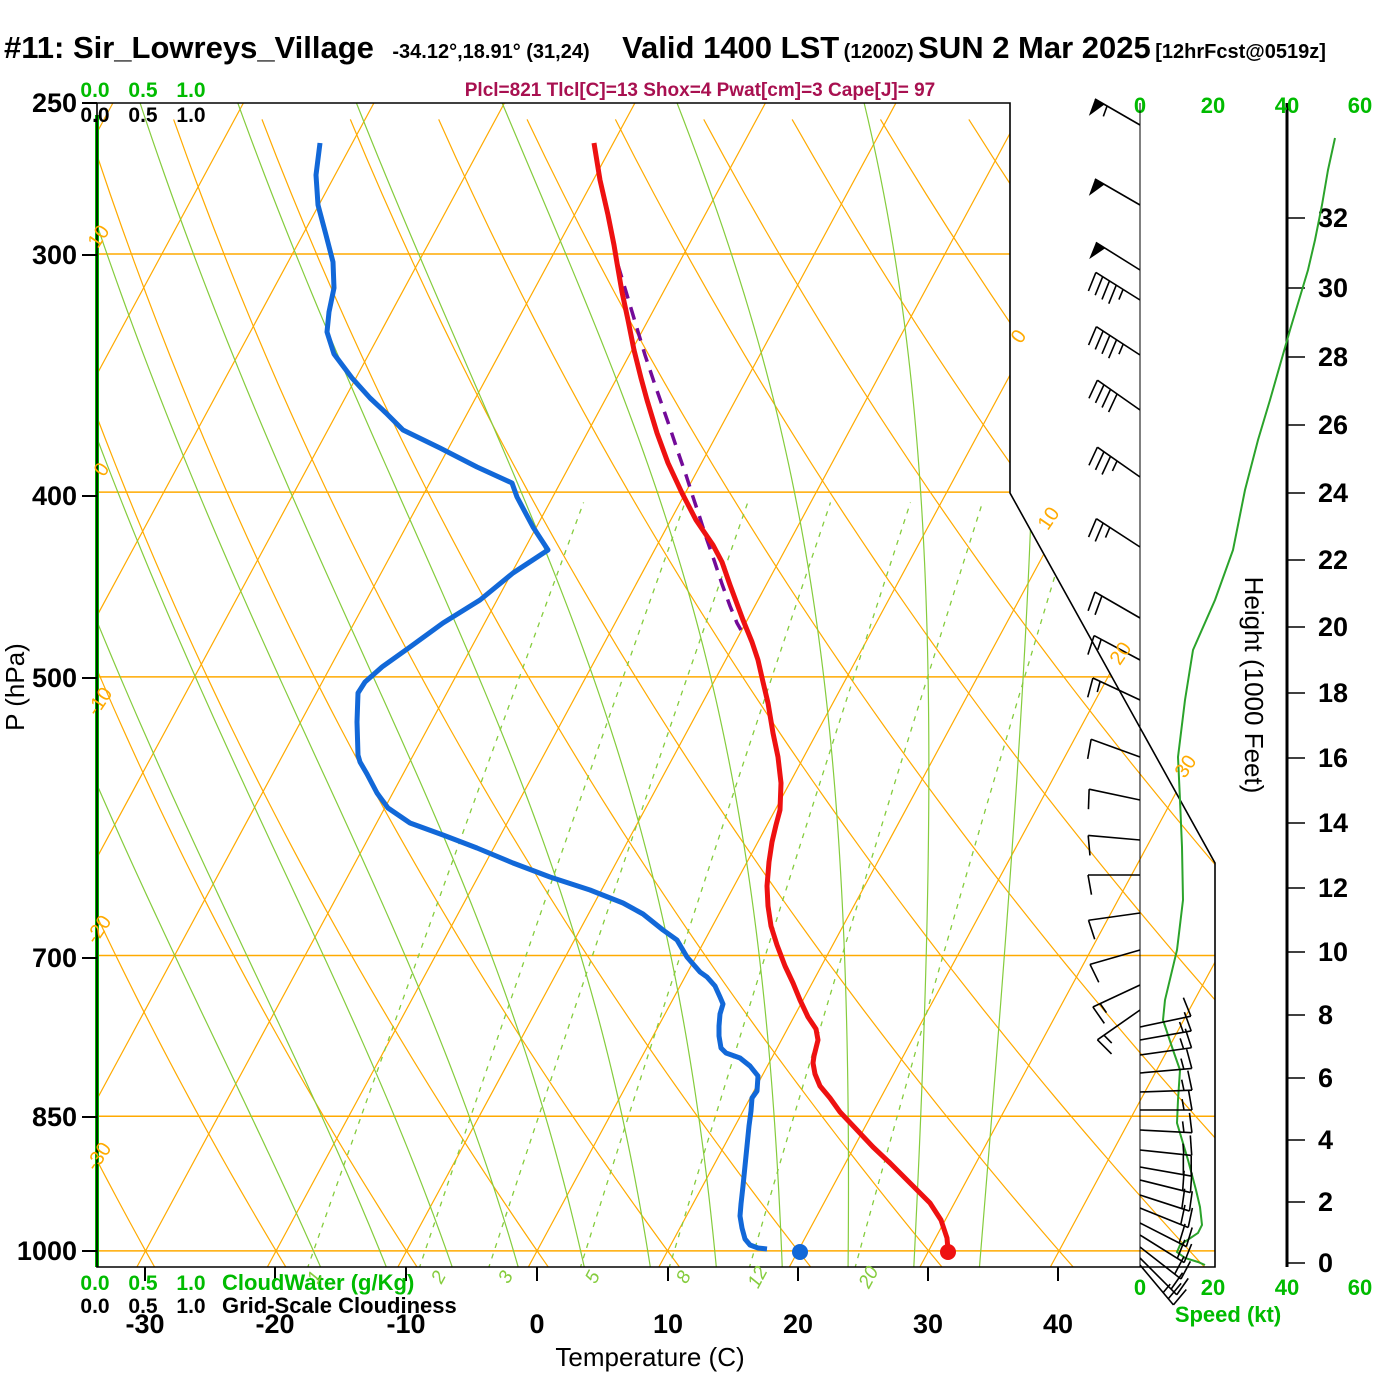 Image resolution: width=1400 pixels, height=1400 pixels. I want to click on cloudwater-scale-bottom: 0.5, so click(143, 1283).